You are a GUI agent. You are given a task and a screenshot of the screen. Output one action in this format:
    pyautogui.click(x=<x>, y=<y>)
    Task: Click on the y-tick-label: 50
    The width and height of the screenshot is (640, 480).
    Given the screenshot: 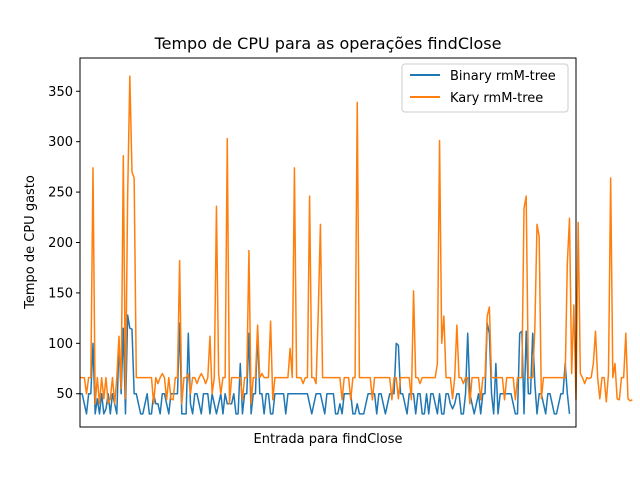 What is the action you would take?
    pyautogui.click(x=64, y=394)
    